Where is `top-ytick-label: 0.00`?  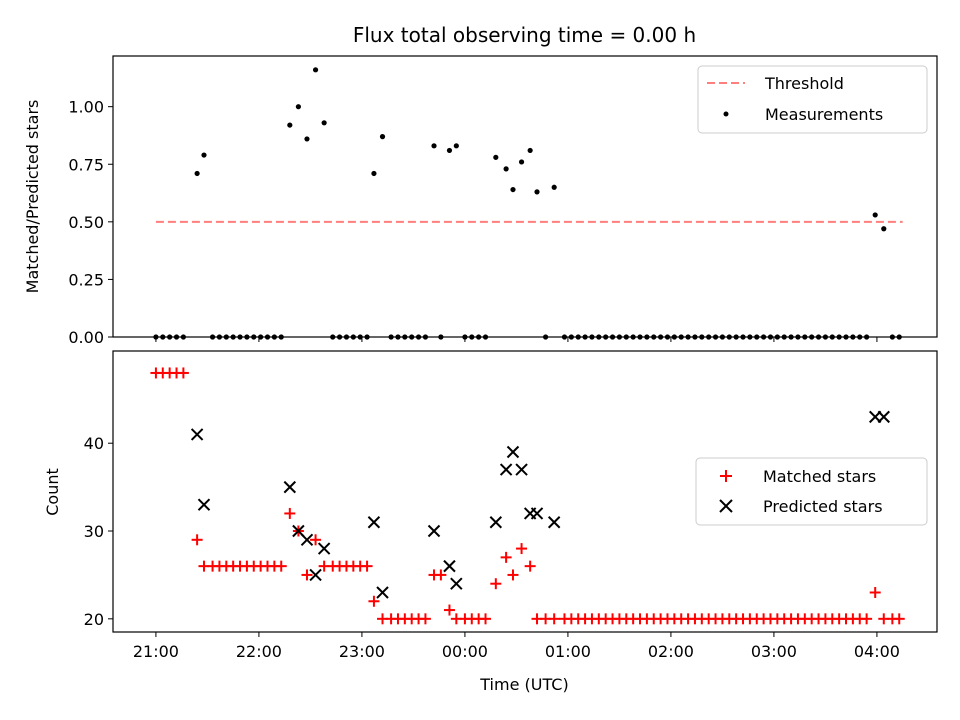 top-ytick-label: 0.00 is located at coordinates (86, 337).